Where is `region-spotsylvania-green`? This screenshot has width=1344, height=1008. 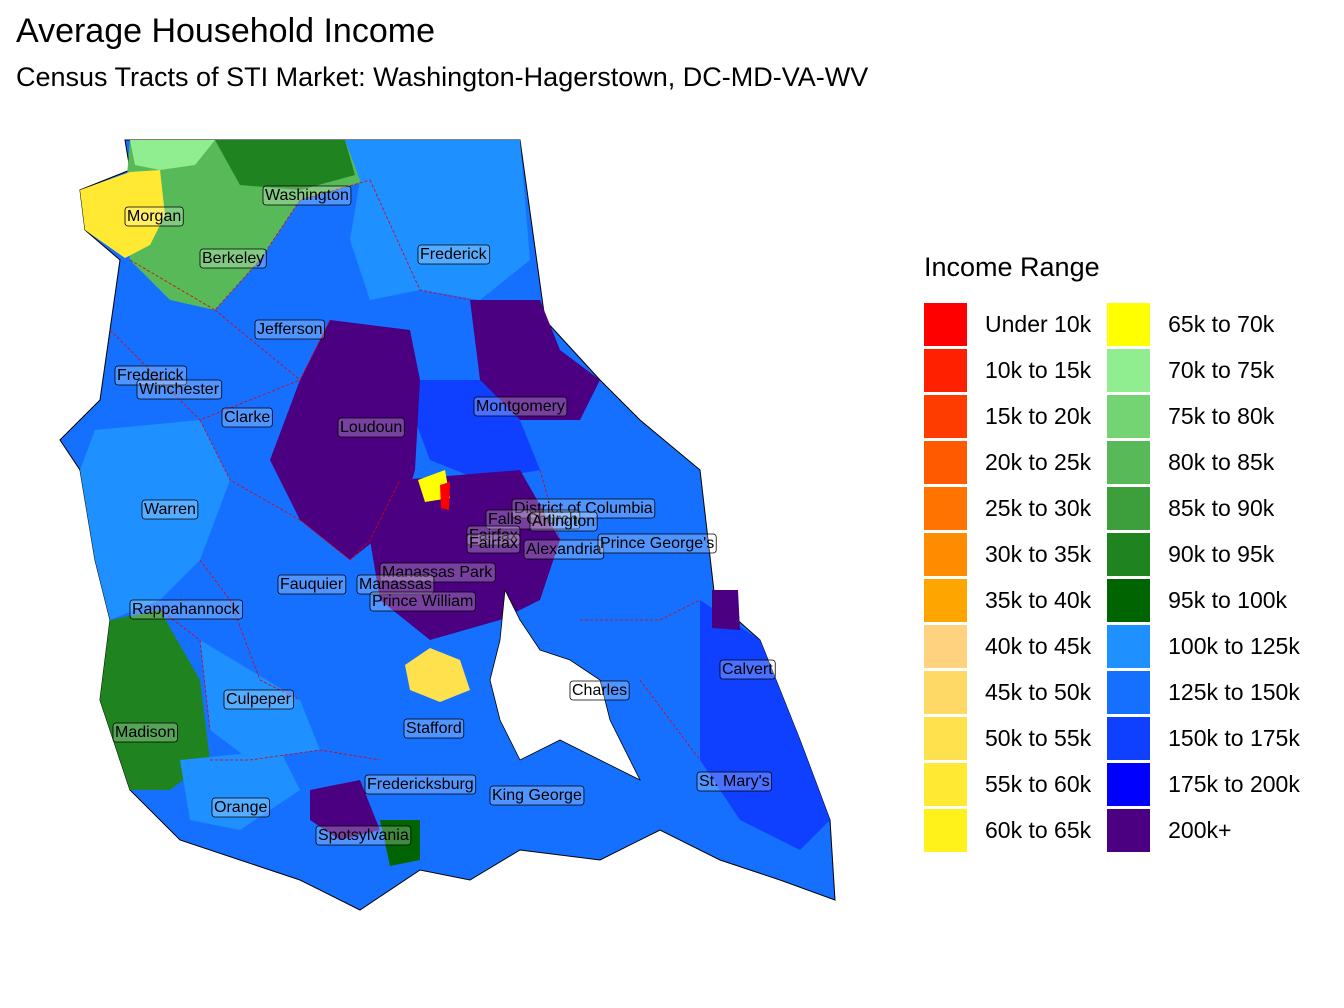
region-spotsylvania-green is located at coordinates (400, 843).